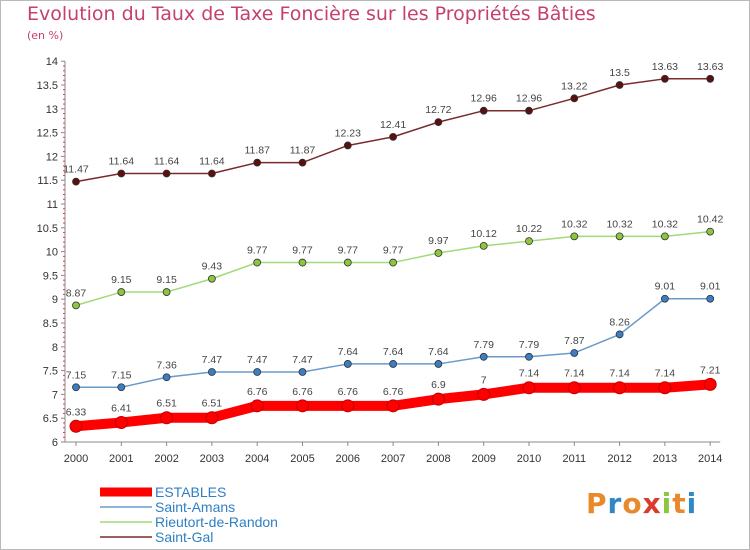 The height and width of the screenshot is (550, 750). Describe the element at coordinates (484, 234) in the screenshot. I see `data-label: 10.12` at that location.